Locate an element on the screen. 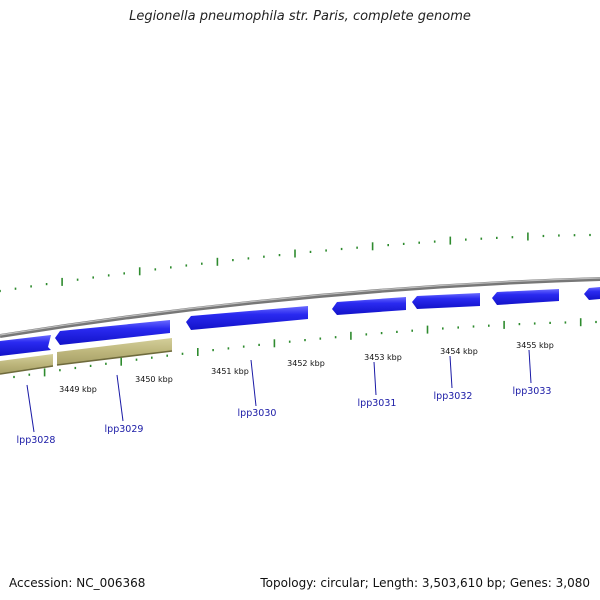 This screenshot has width=600, height=600. gene-label-lpp3030: lpp3030 is located at coordinates (257, 413).